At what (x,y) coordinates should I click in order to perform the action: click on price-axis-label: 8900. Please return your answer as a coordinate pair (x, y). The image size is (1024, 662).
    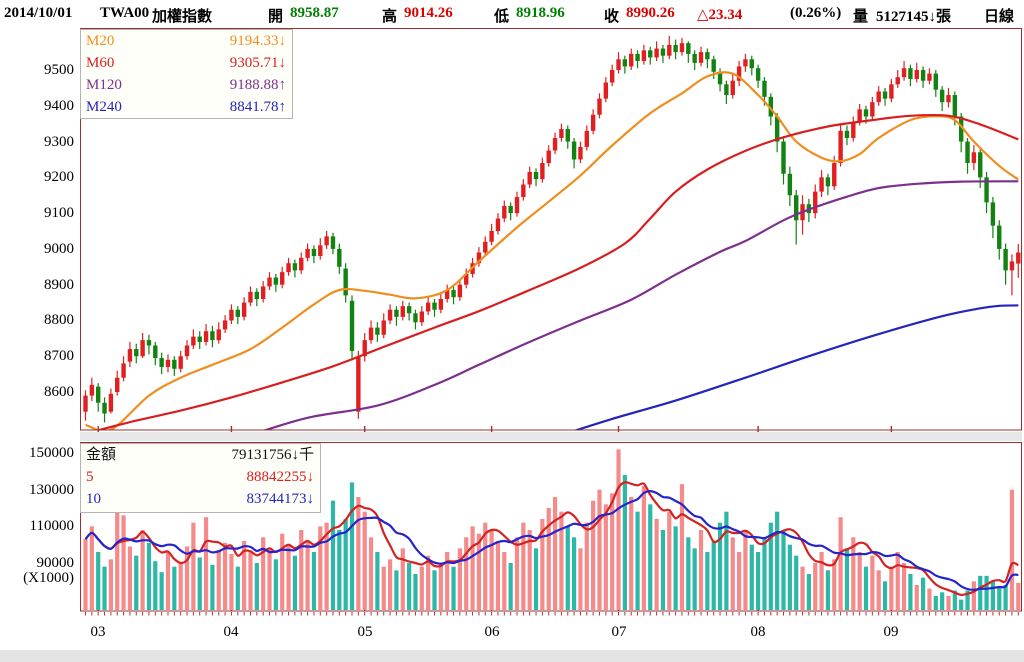
    Looking at the image, I should click on (59, 285).